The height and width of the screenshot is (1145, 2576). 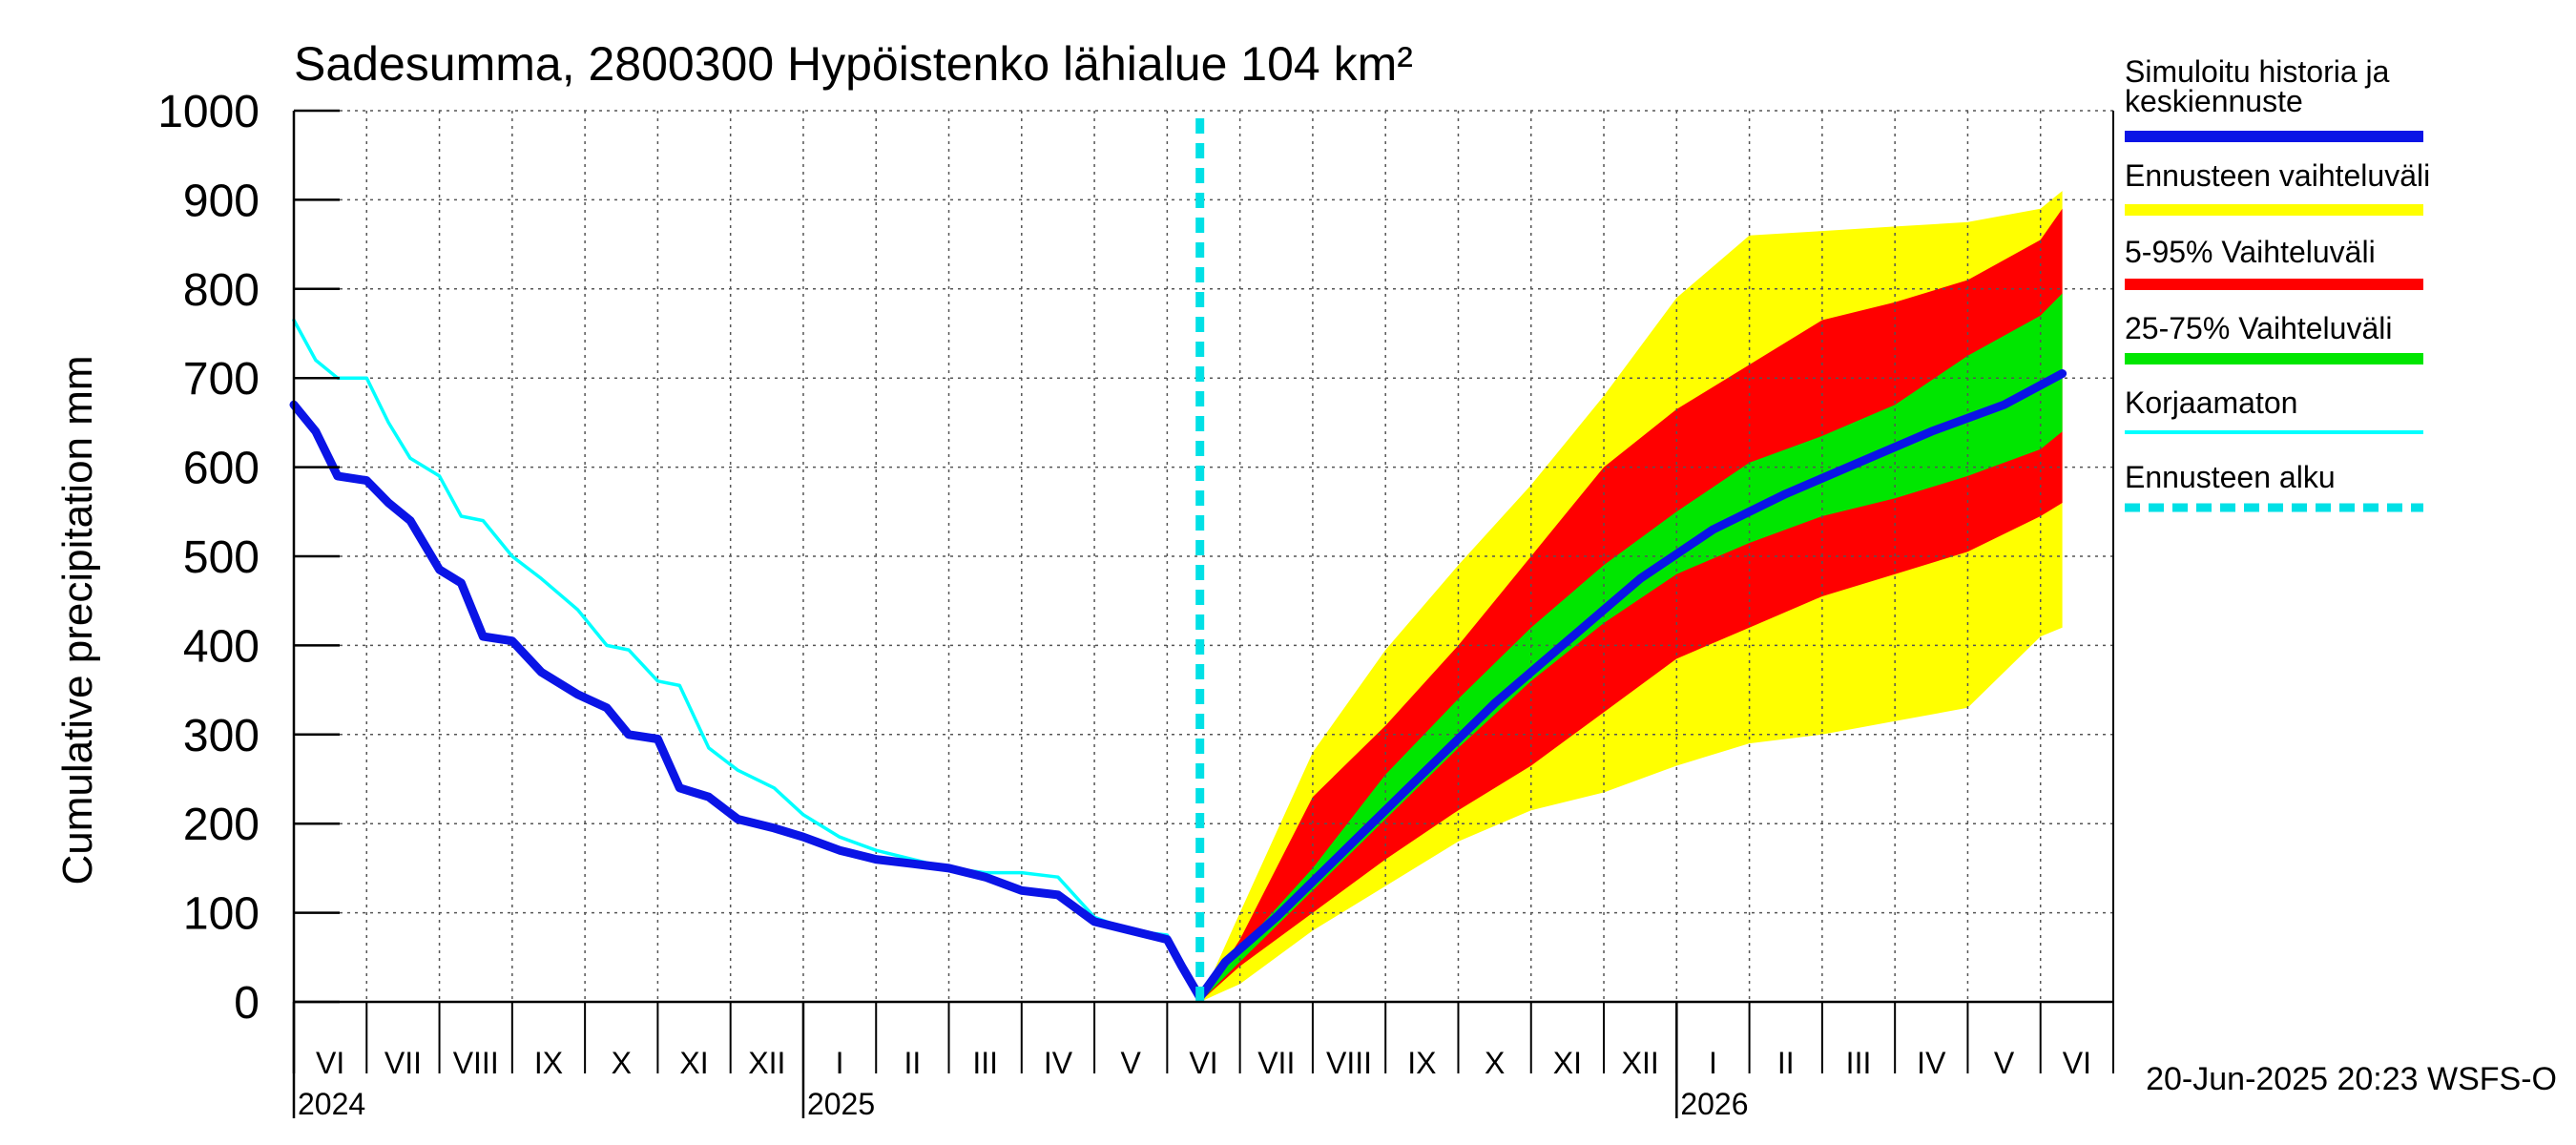 I want to click on legend-label-3: 5-95% Vaihteluväli, so click(x=2250, y=252).